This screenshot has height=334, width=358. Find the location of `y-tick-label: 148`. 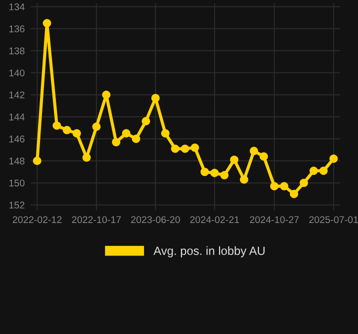

y-tick-label: 148 is located at coordinates (16, 161).